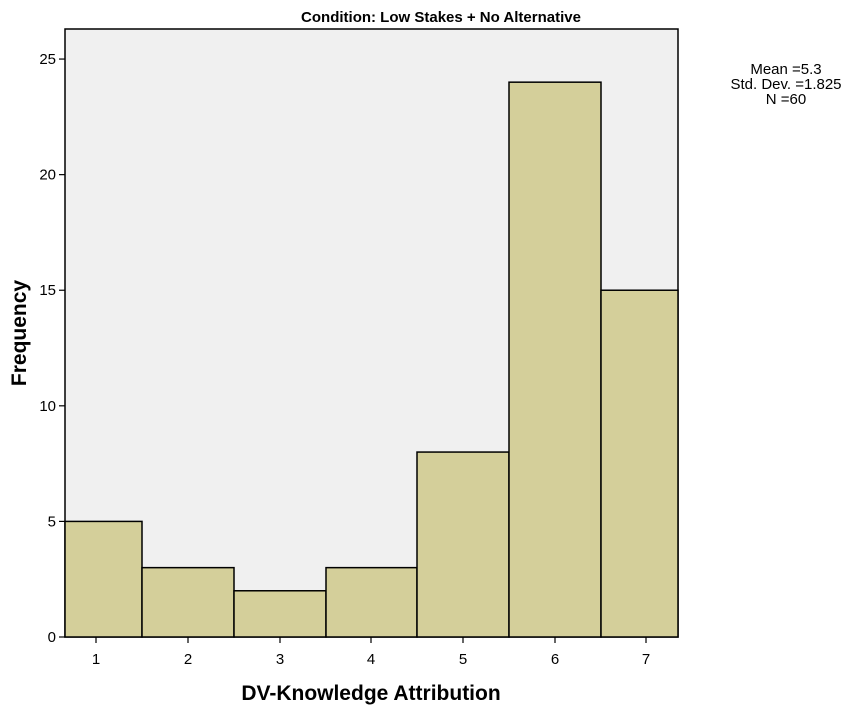  I want to click on y-axis: 0 5 10 15 20 25, so click(52, 348).